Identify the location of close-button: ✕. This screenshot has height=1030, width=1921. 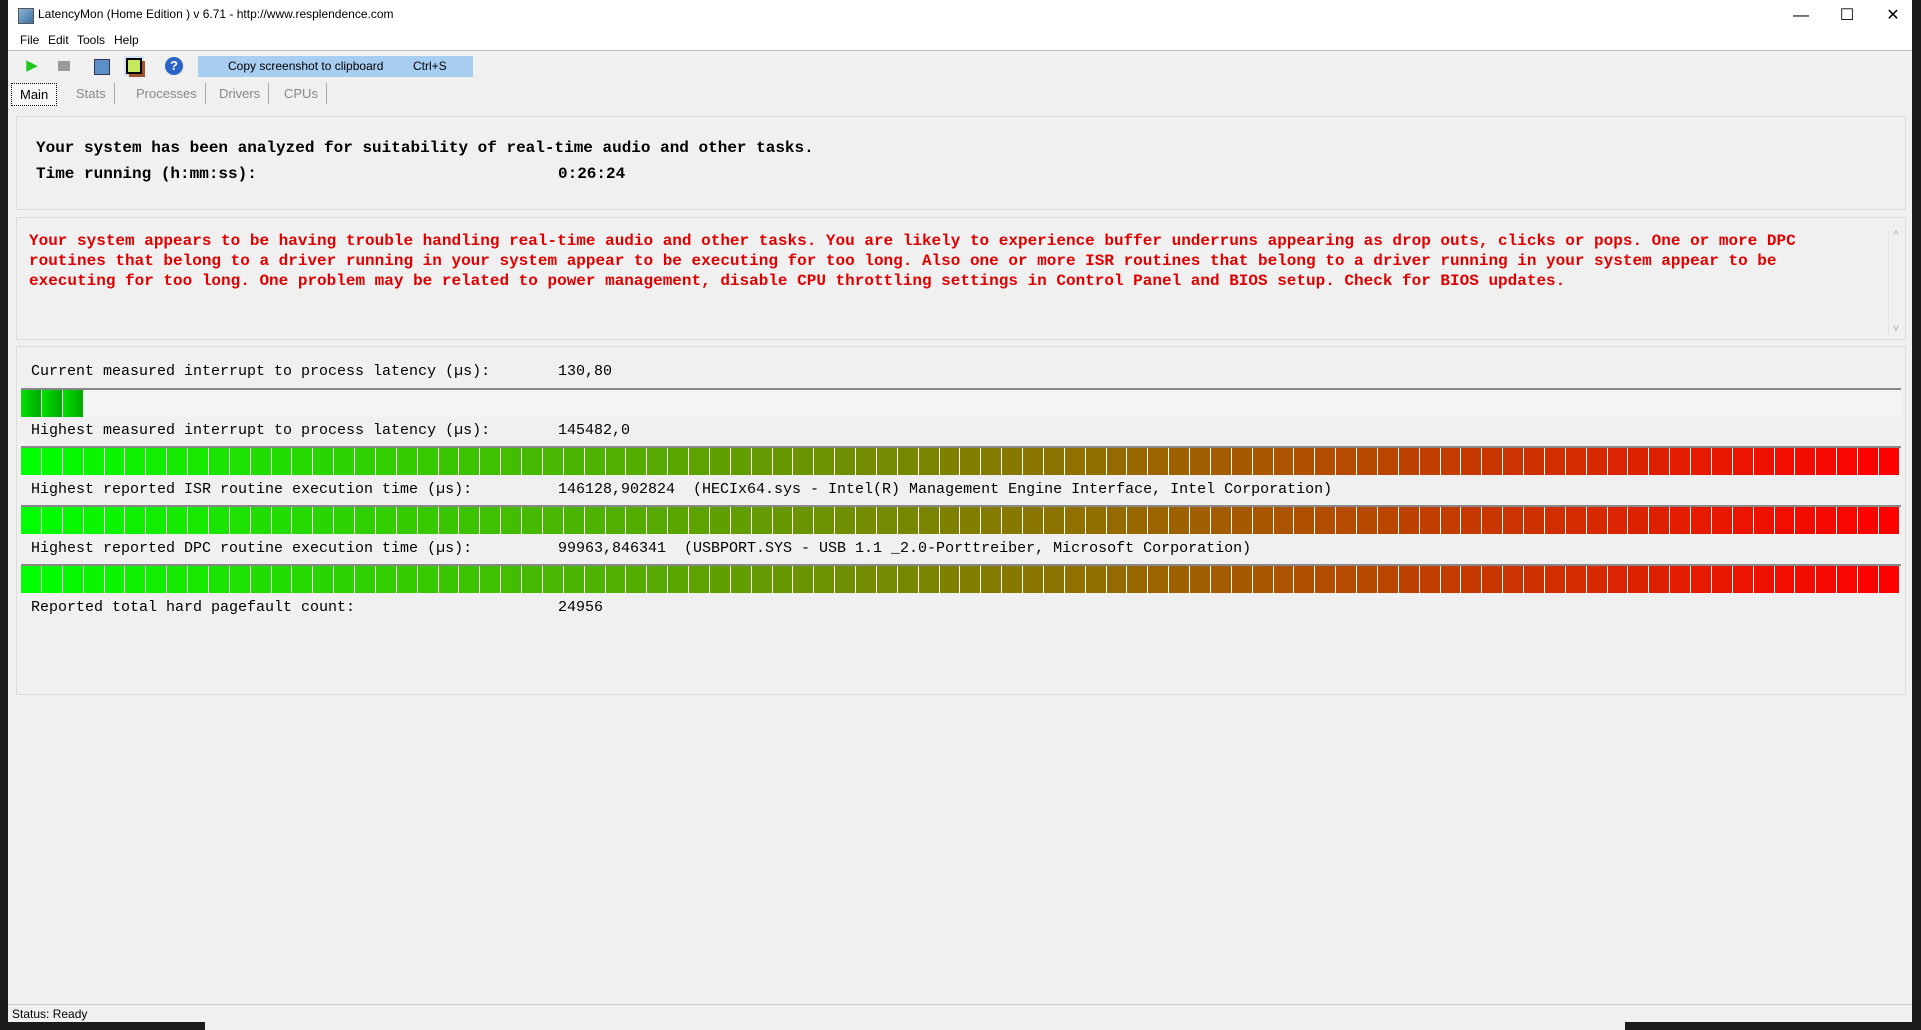
(1893, 15).